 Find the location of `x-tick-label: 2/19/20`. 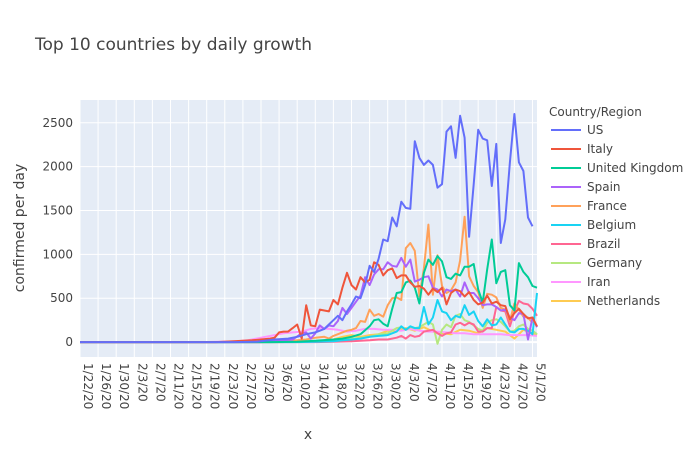

x-tick-label: 2/19/20 is located at coordinates (215, 386).